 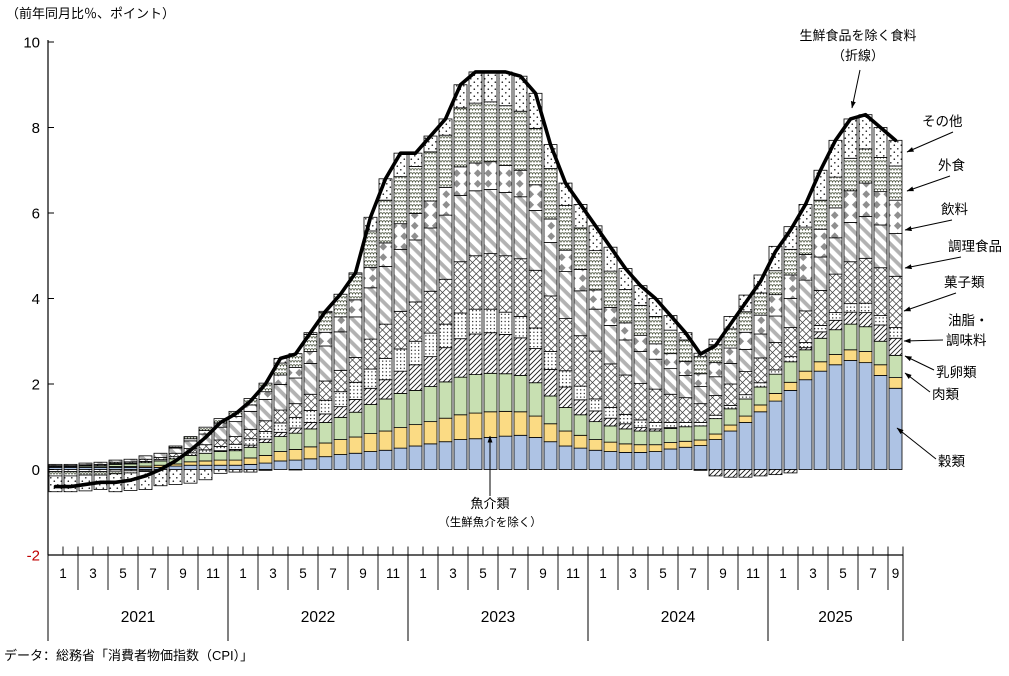 What do you see at coordinates (933, 263) in the screenshot?
I see `legend-arrow-chori` at bounding box center [933, 263].